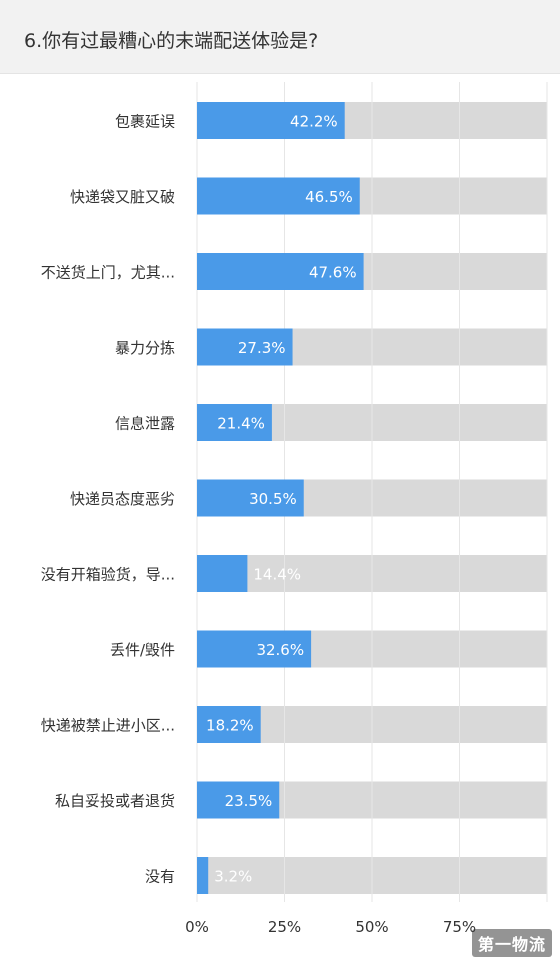 The width and height of the screenshot is (560, 963). What do you see at coordinates (314, 122) in the screenshot?
I see `data-label: 42.2%` at bounding box center [314, 122].